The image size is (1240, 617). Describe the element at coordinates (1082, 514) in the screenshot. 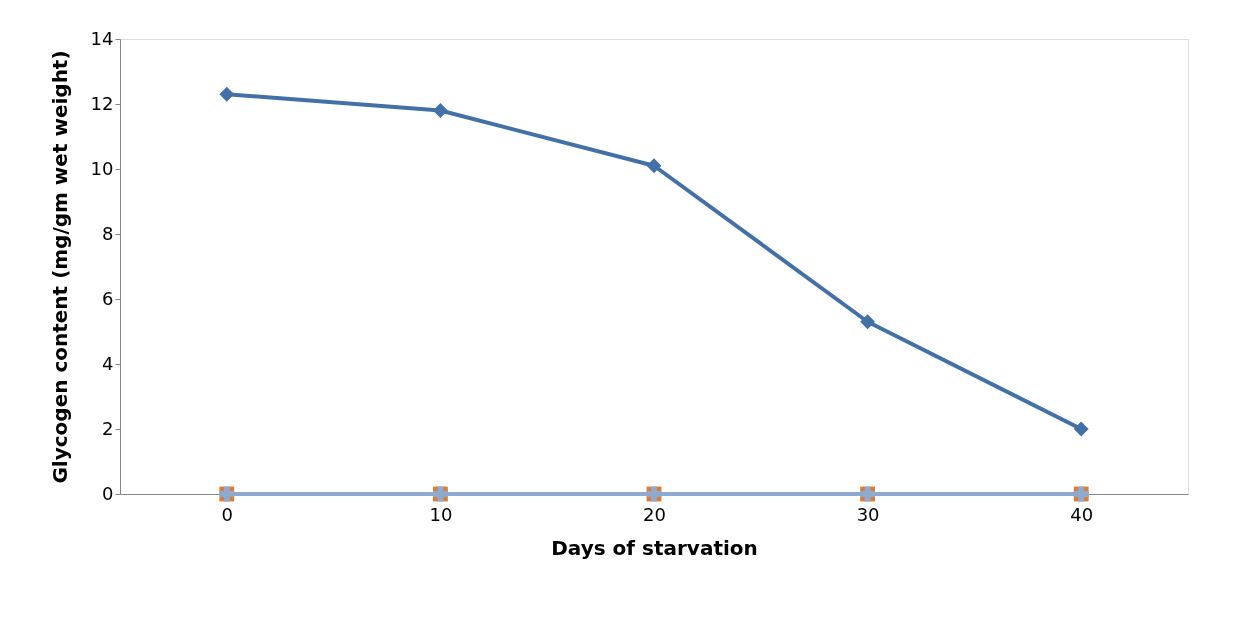

I see `x-tick-label: 40` at that location.